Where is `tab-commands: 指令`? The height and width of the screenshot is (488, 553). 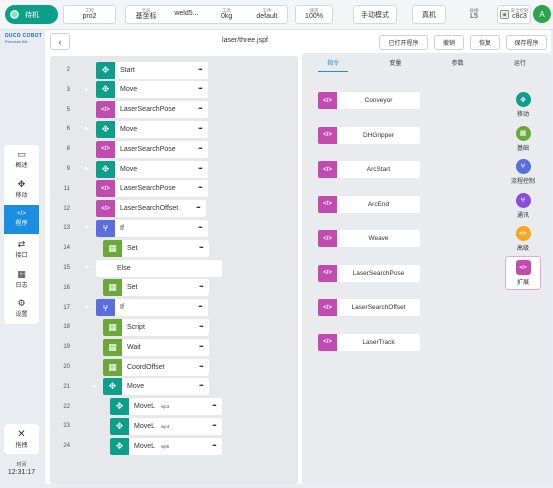
tab-commands: 指令 is located at coordinates (333, 62).